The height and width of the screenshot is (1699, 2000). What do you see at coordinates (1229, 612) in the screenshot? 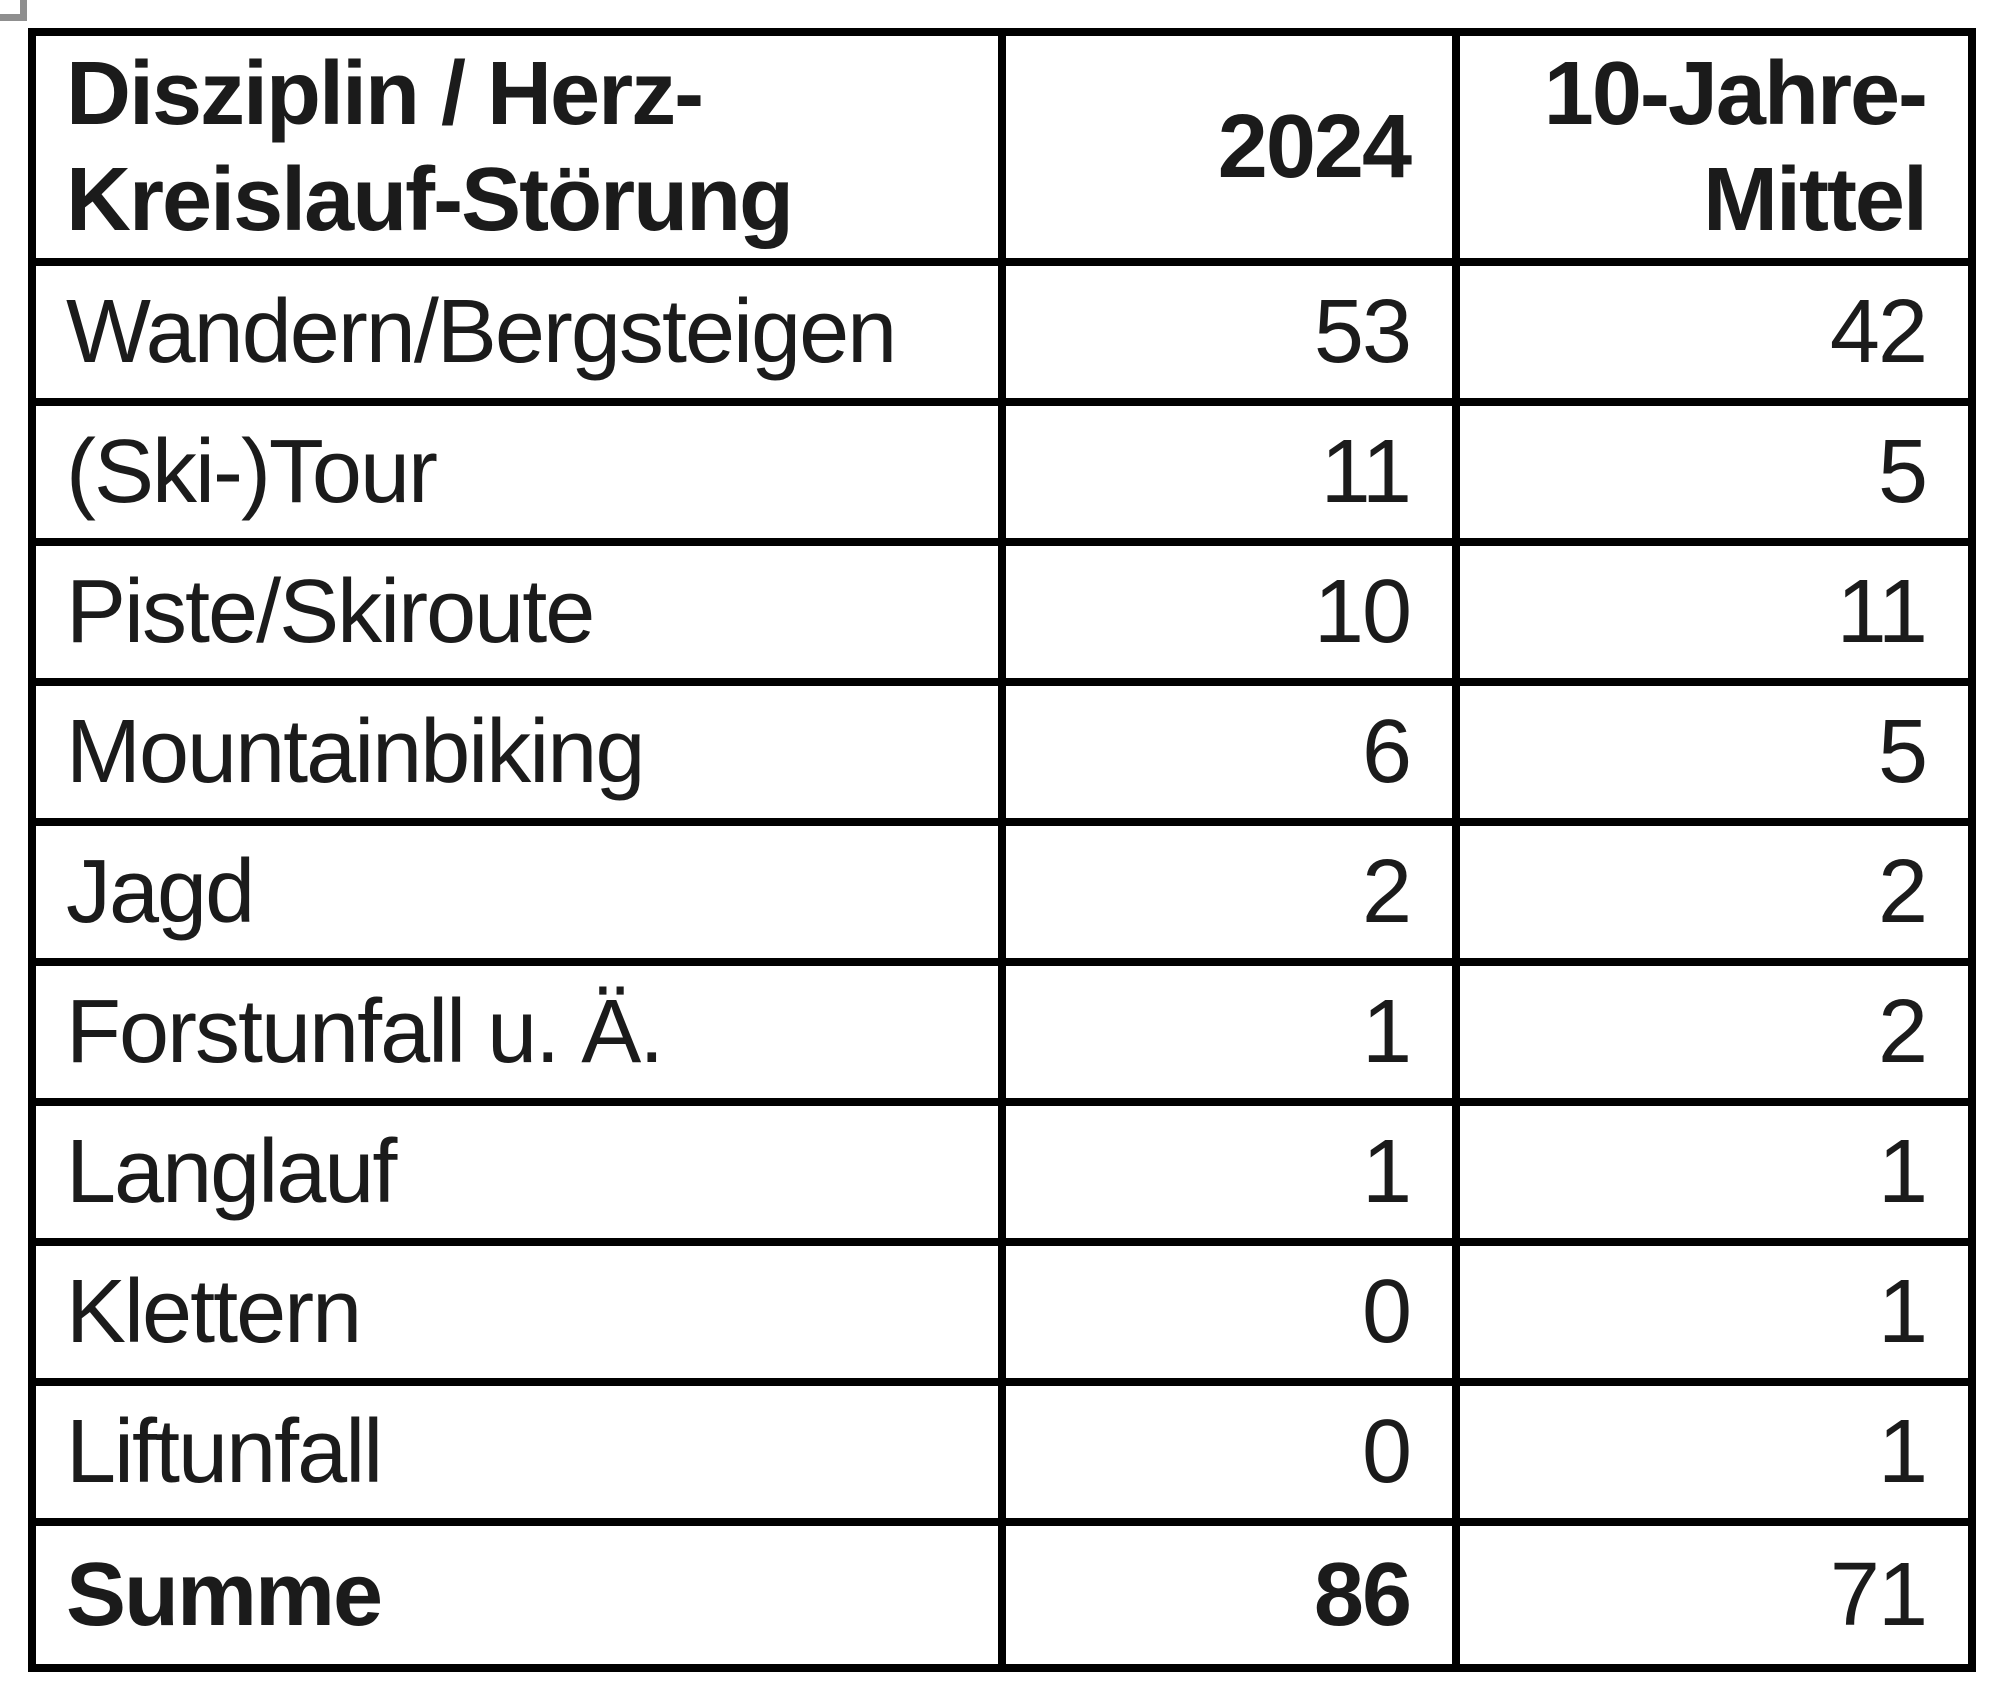
I see `row-value-2024: 10` at bounding box center [1229, 612].